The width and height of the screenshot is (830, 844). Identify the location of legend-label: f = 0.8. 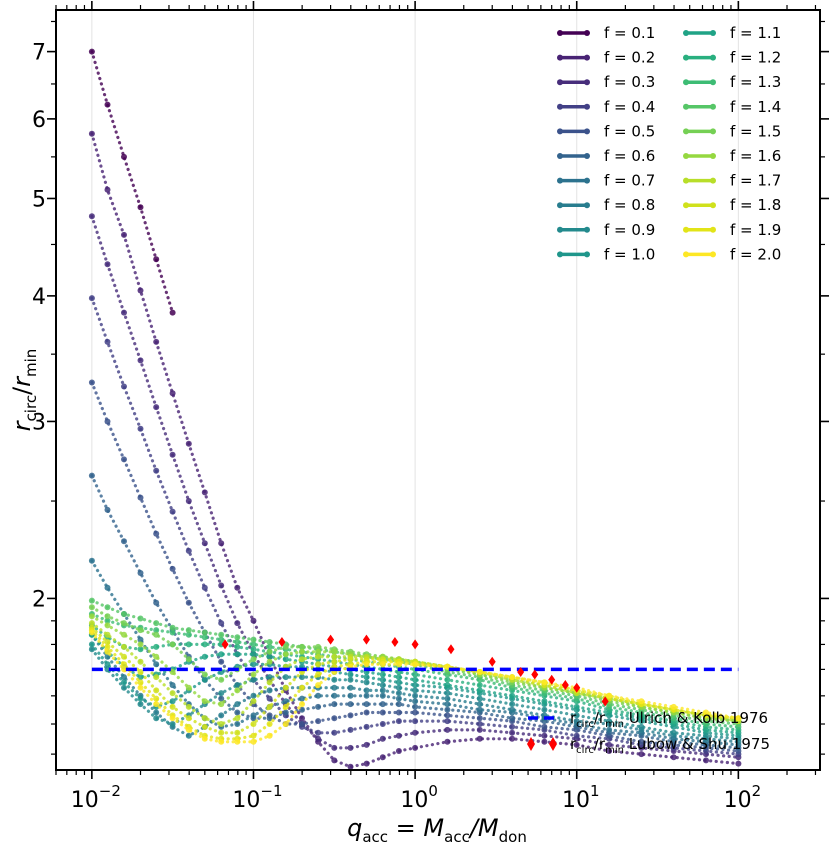
(629, 205).